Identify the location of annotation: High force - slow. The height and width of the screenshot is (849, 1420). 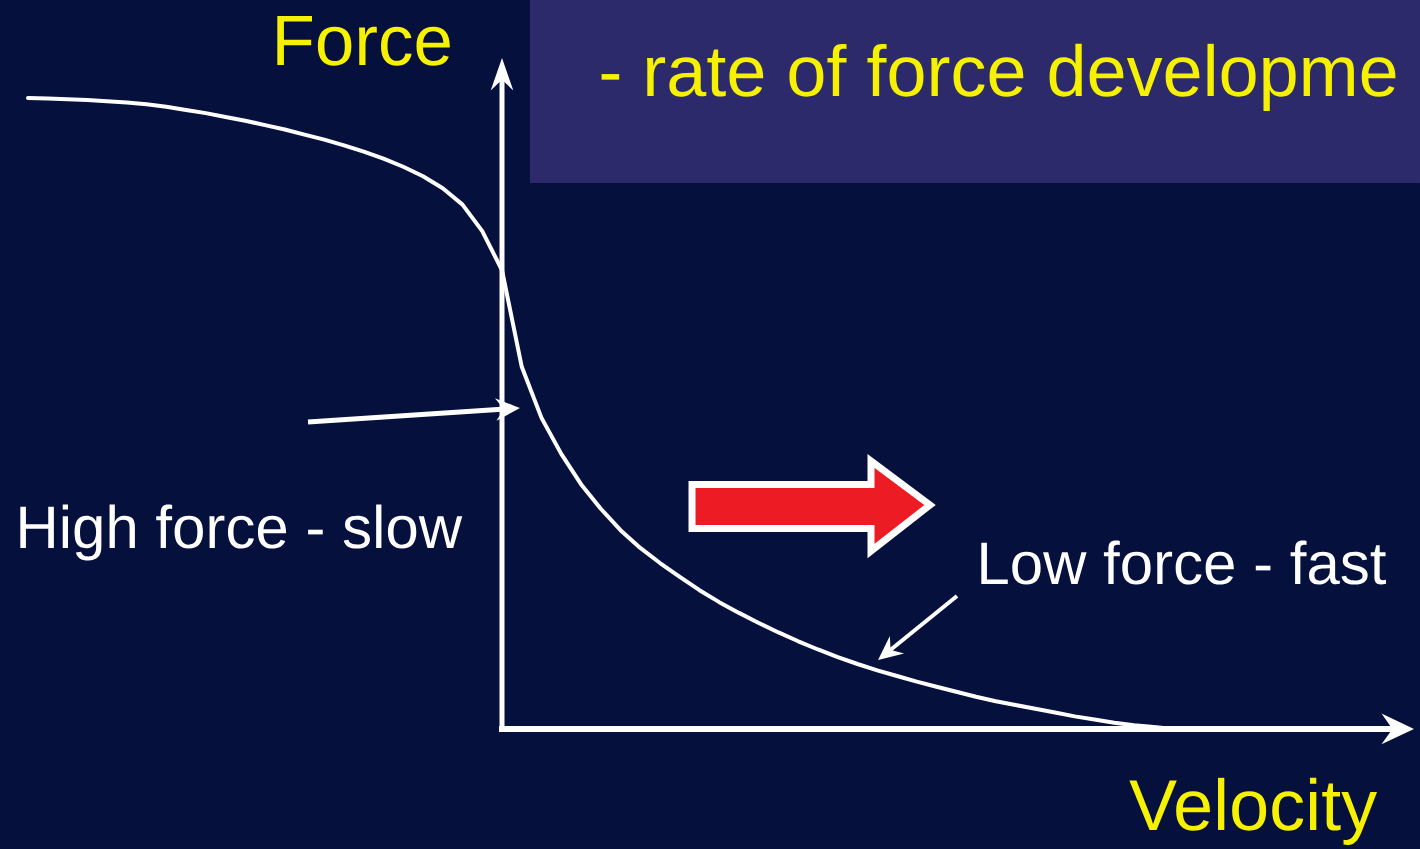
(241, 532).